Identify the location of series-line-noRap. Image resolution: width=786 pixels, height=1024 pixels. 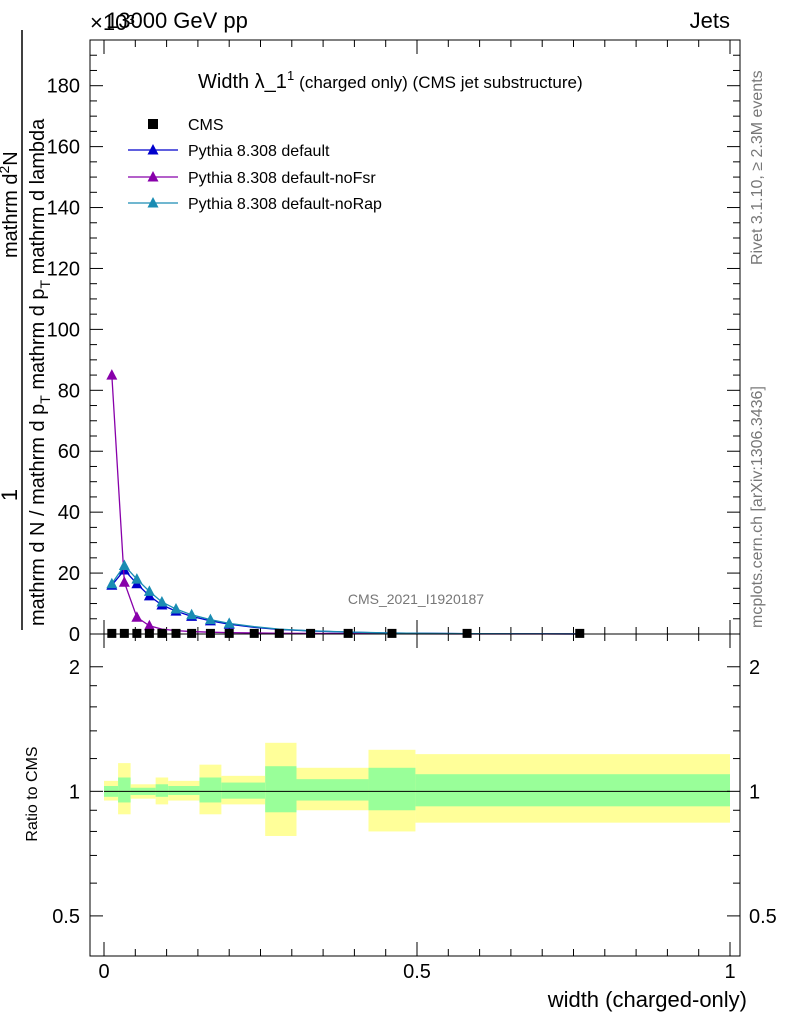
(345, 599).